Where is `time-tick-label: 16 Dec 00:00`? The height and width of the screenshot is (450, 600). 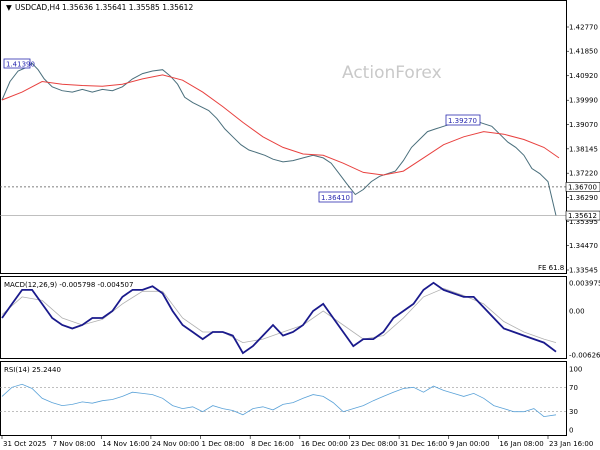 time-tick-label: 16 Dec 00:00 is located at coordinates (324, 444).